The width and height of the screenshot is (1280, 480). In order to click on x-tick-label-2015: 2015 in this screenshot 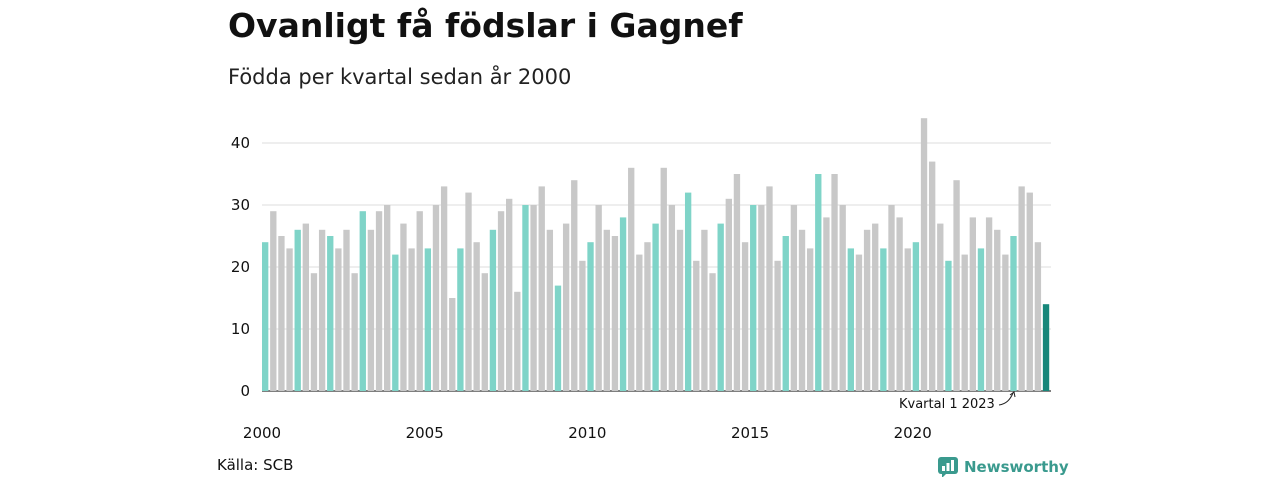, I will do `click(750, 433)`.